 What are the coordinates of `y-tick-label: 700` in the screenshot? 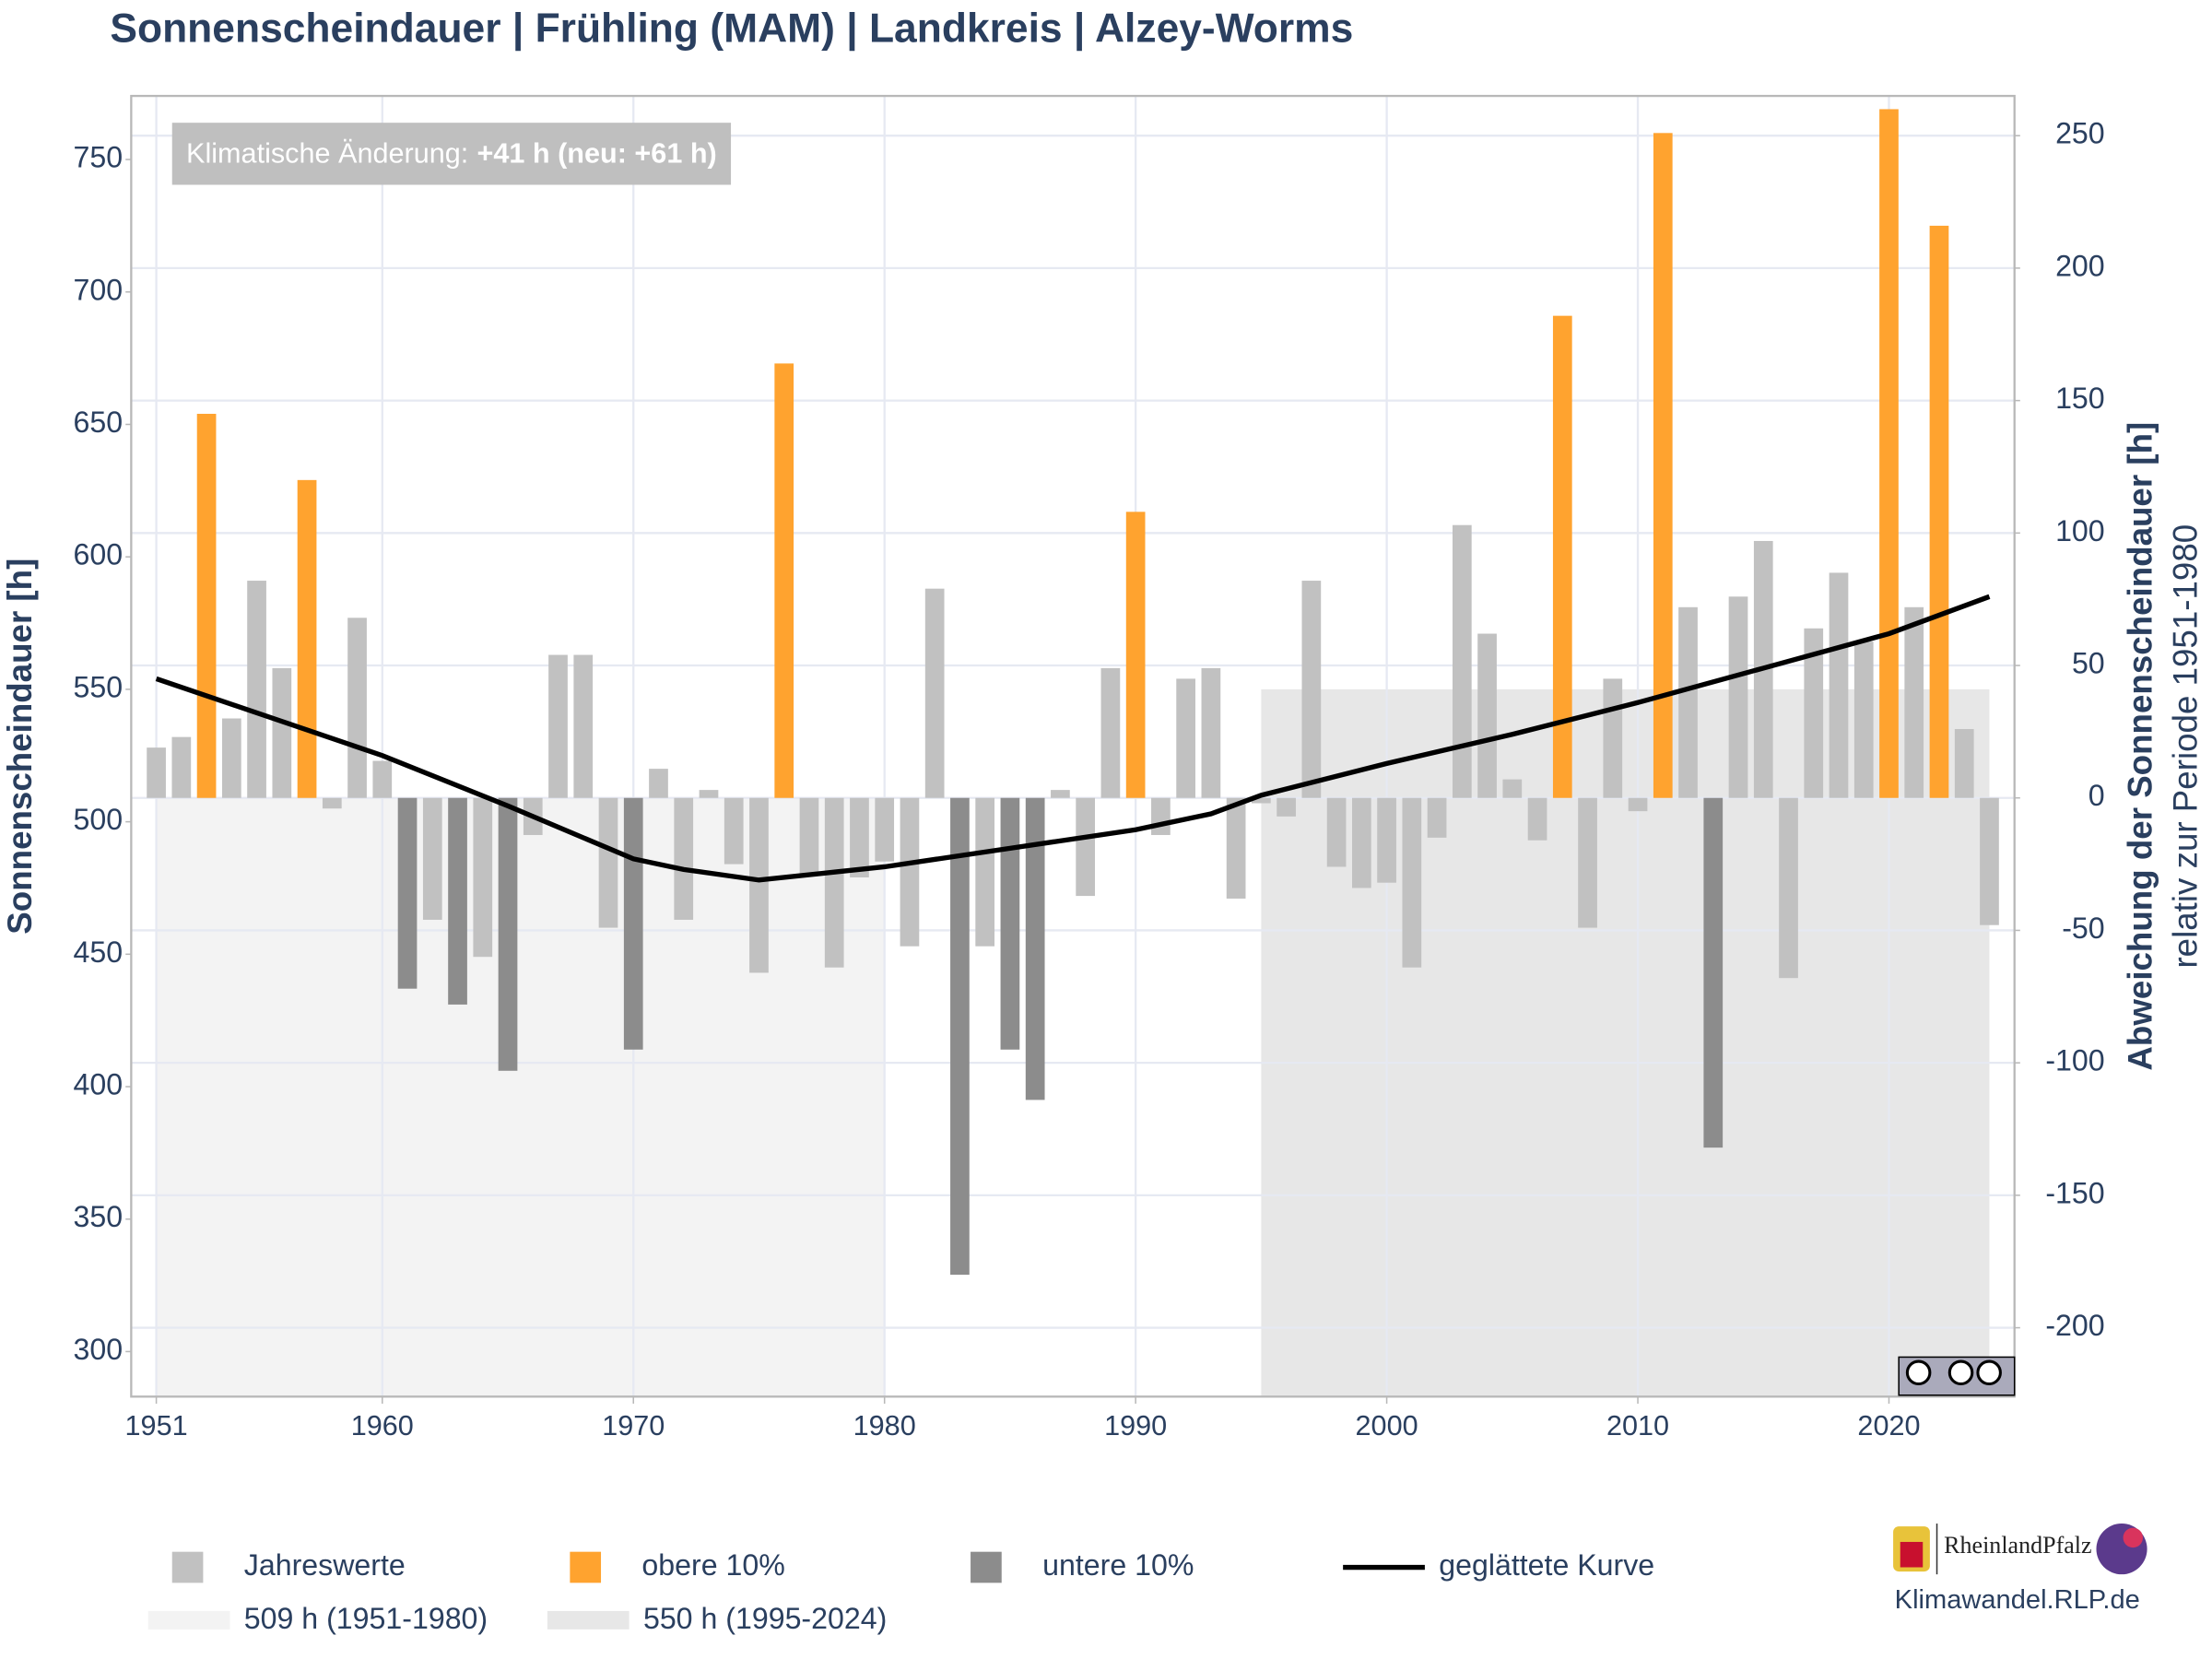 It's located at (99, 289).